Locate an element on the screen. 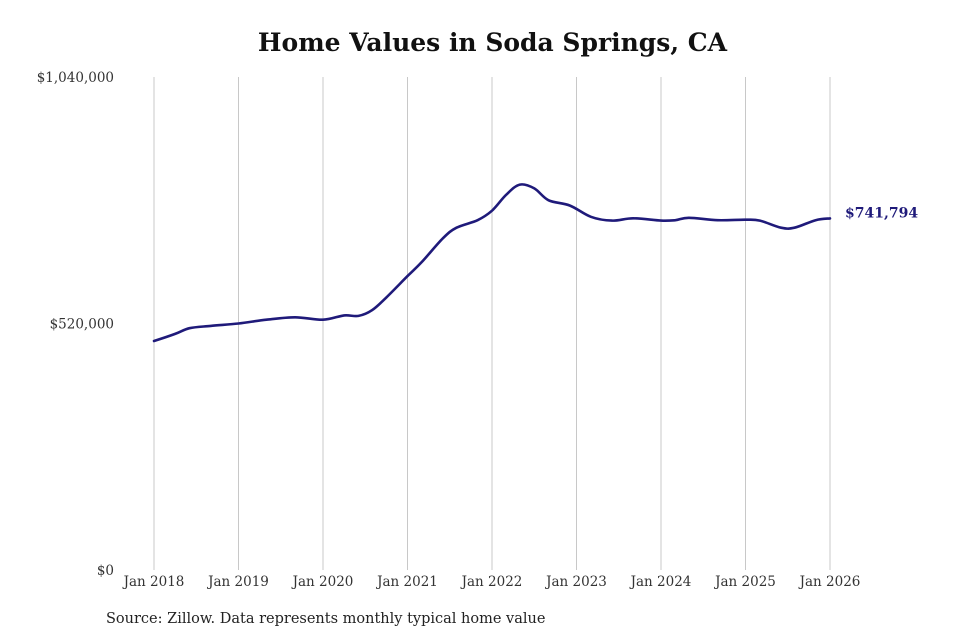 The width and height of the screenshot is (960, 640). y-tick-label: $520,000 is located at coordinates (82, 325).